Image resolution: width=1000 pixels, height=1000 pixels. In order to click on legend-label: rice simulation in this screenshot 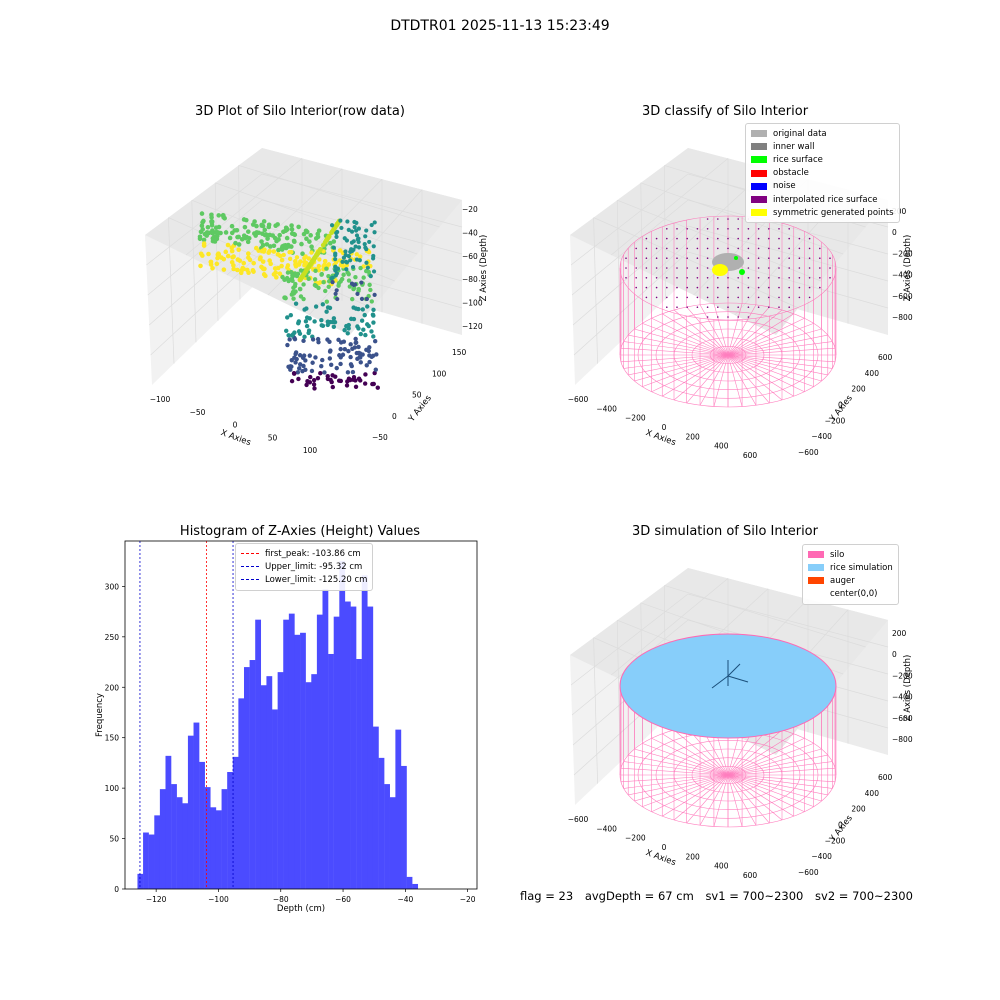, I will do `click(861, 567)`.